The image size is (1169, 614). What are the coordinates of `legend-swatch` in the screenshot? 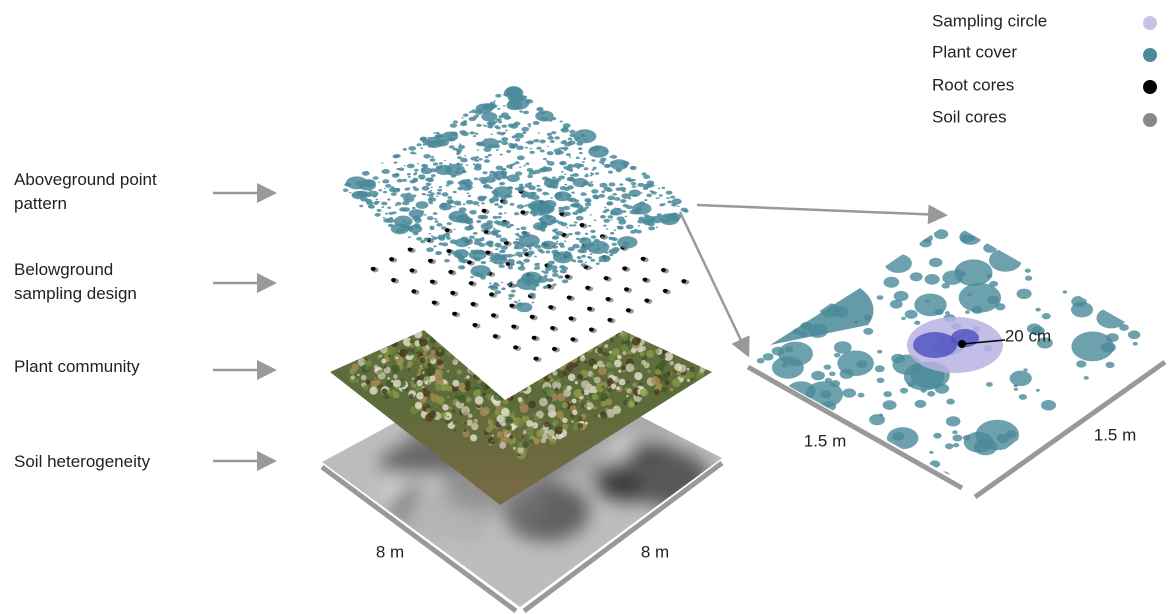 It's located at (1150, 23).